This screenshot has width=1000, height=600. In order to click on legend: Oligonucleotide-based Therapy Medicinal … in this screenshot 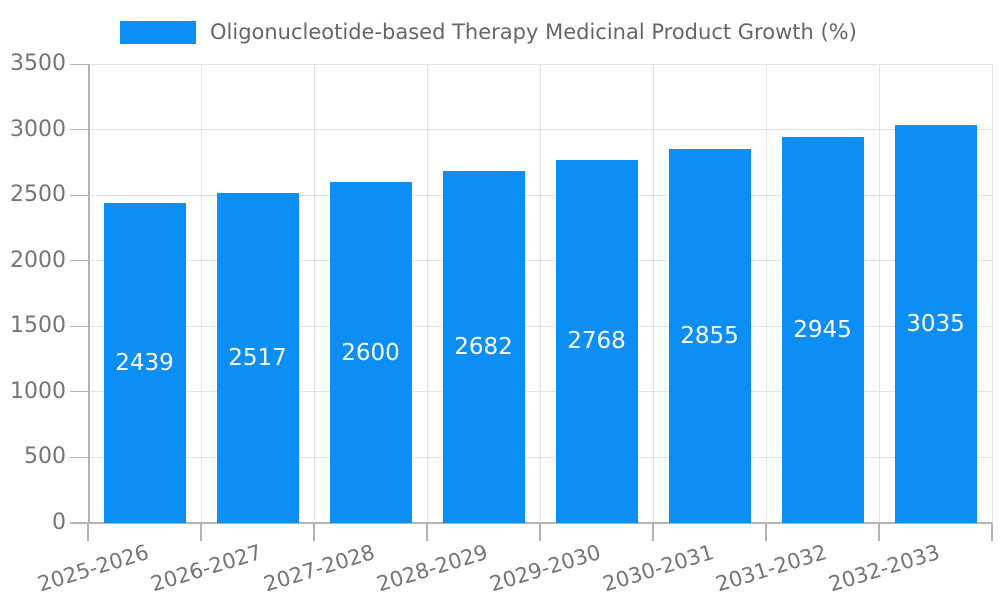, I will do `click(488, 32)`.